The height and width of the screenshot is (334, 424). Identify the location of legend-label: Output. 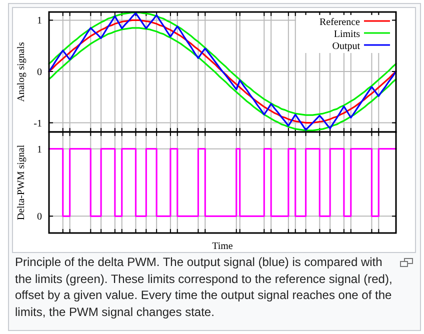
(346, 46).